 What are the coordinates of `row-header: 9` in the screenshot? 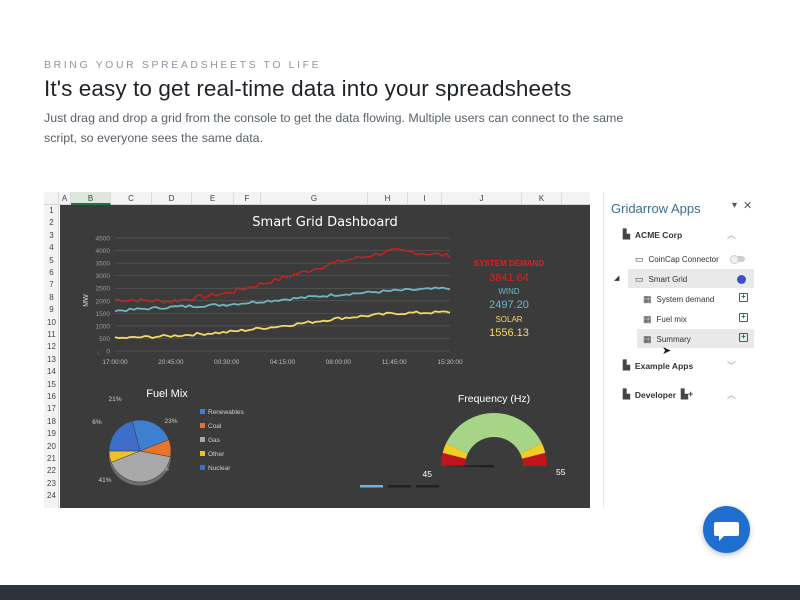 It's located at (51, 310).